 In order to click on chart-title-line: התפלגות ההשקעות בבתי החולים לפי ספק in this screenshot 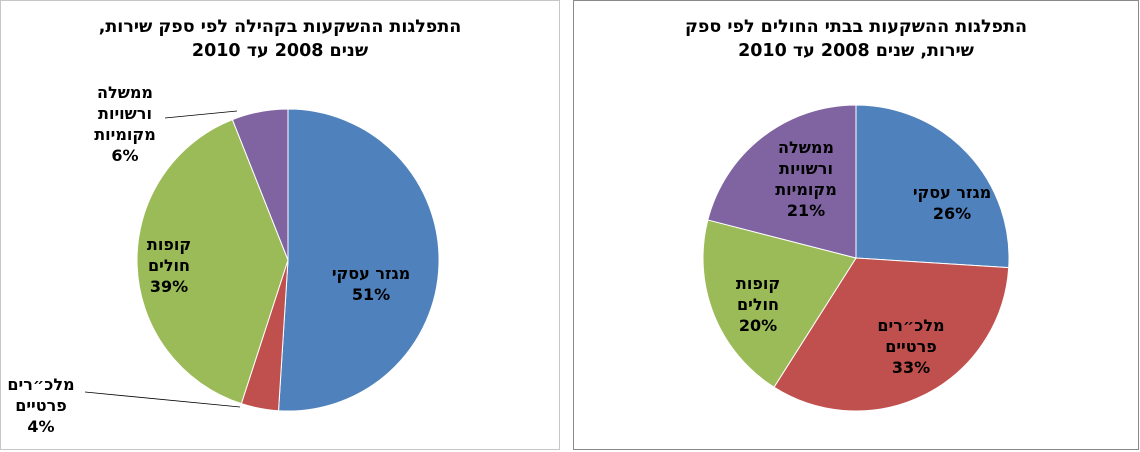, I will do `click(856, 27)`.